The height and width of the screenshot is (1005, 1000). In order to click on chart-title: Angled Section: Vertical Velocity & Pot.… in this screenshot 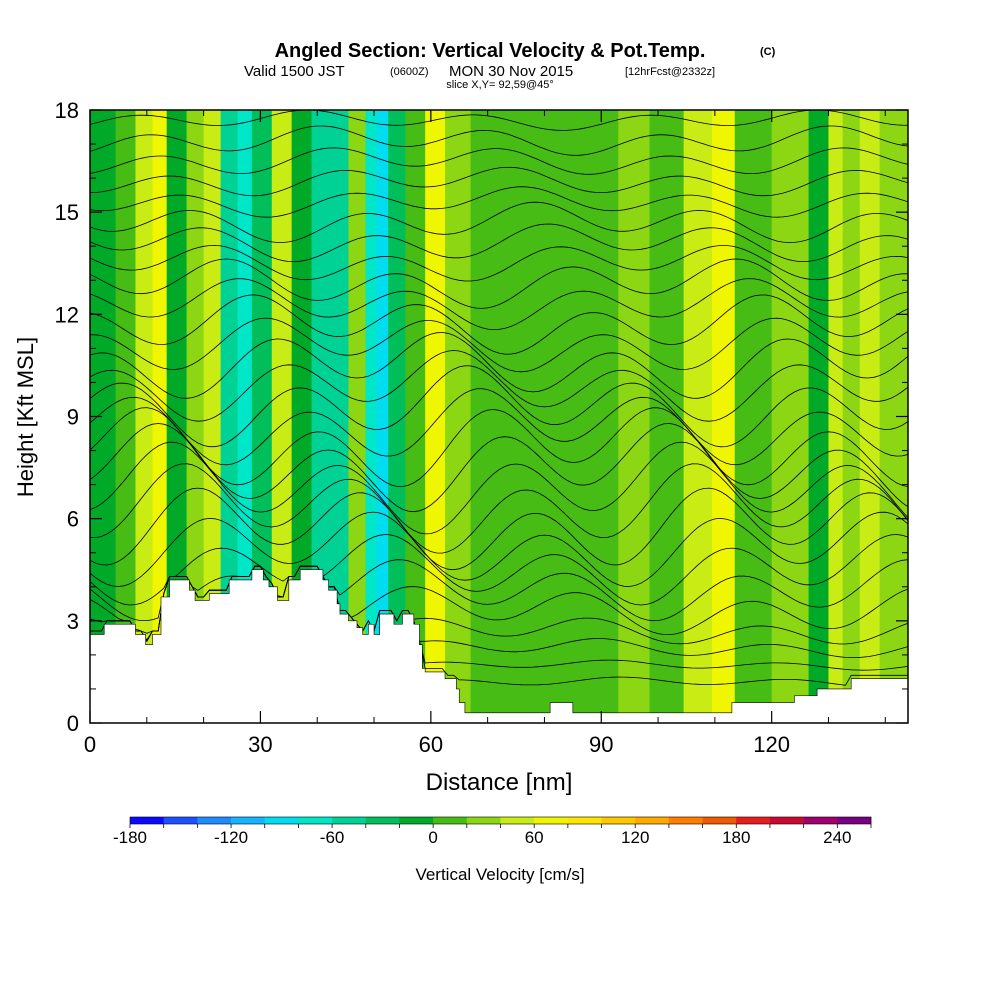, I will do `click(490, 51)`.